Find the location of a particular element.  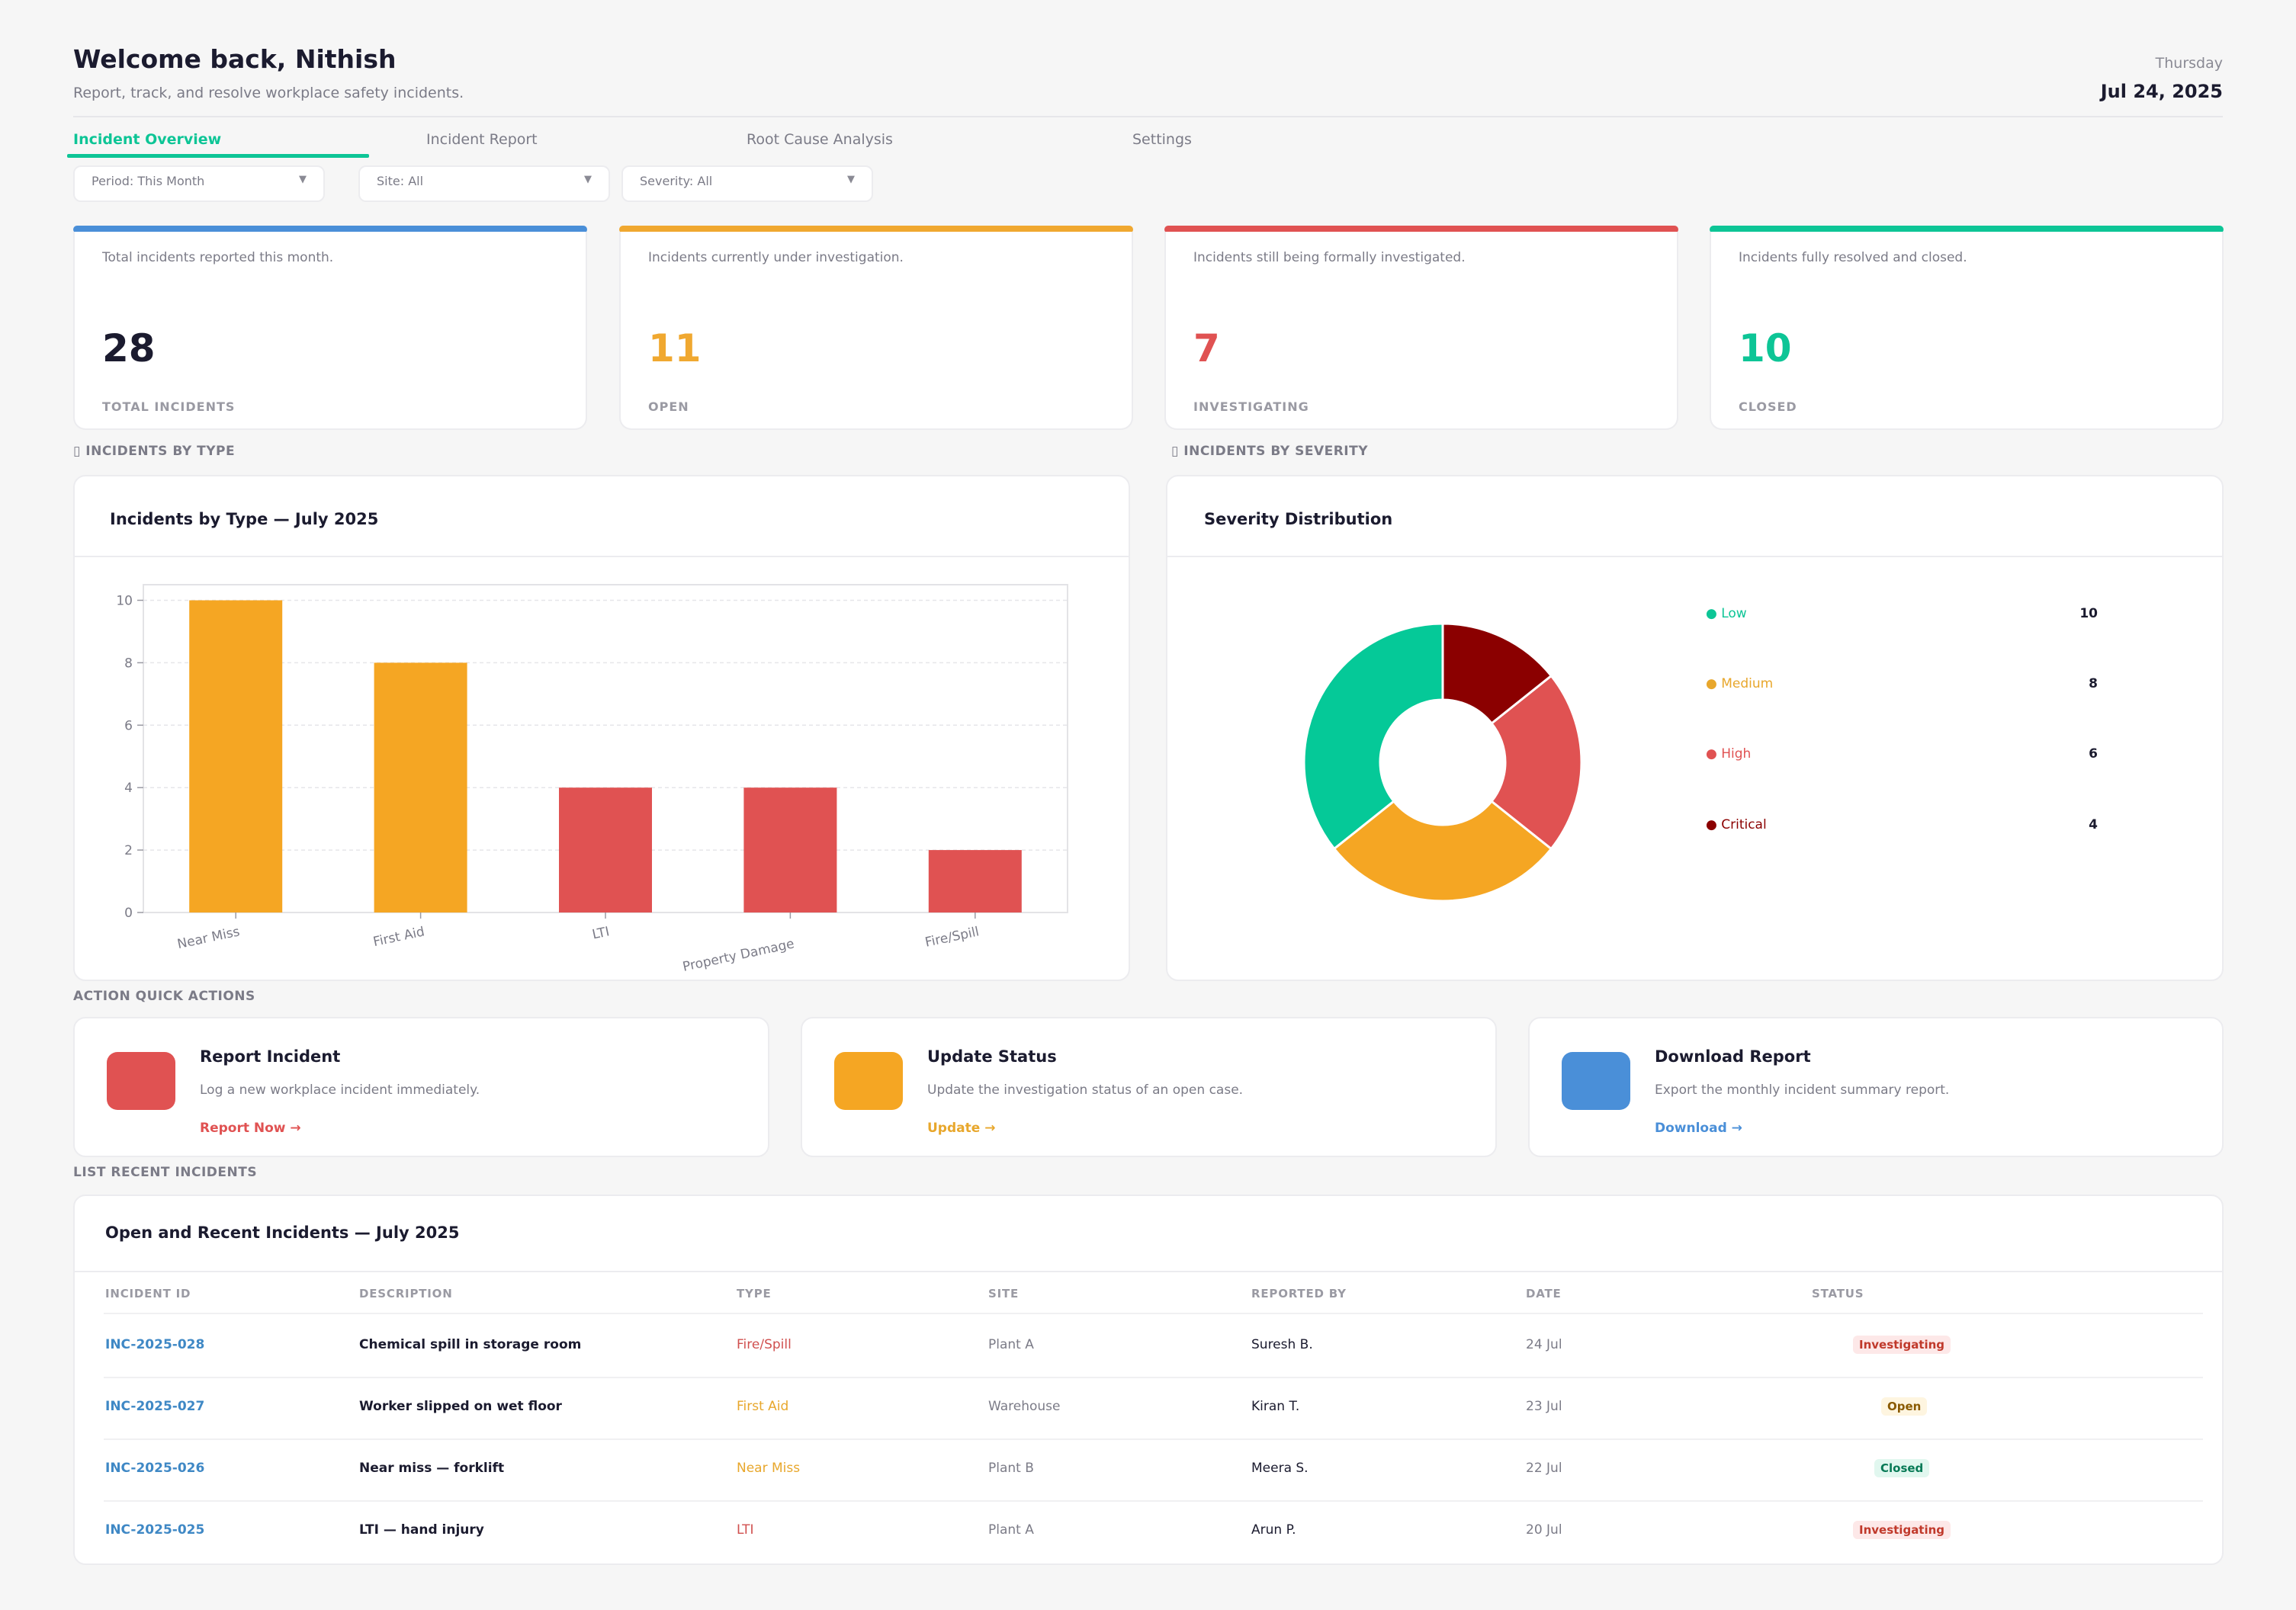

panel-title: Incidents by Type — July 2025 is located at coordinates (244, 519).